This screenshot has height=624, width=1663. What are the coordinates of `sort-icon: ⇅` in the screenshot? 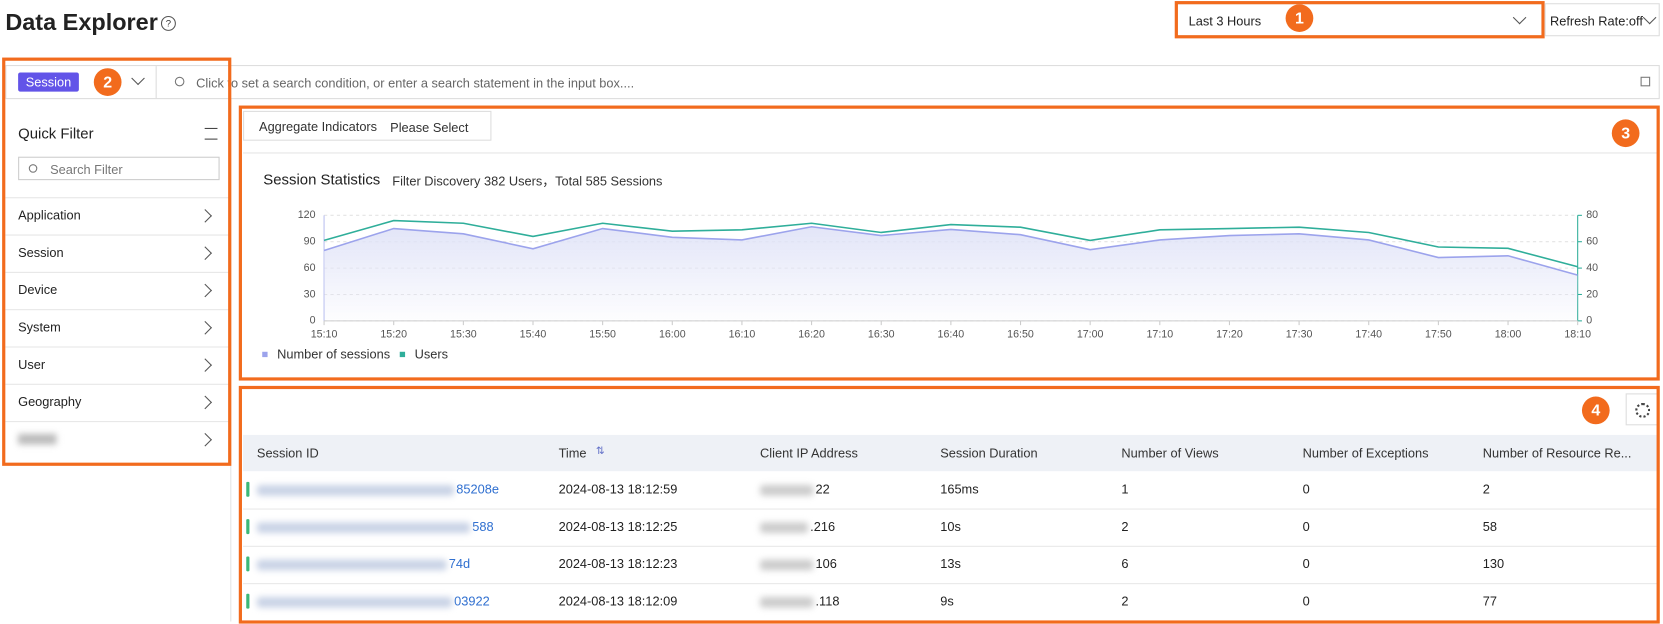 It's located at (600, 451).